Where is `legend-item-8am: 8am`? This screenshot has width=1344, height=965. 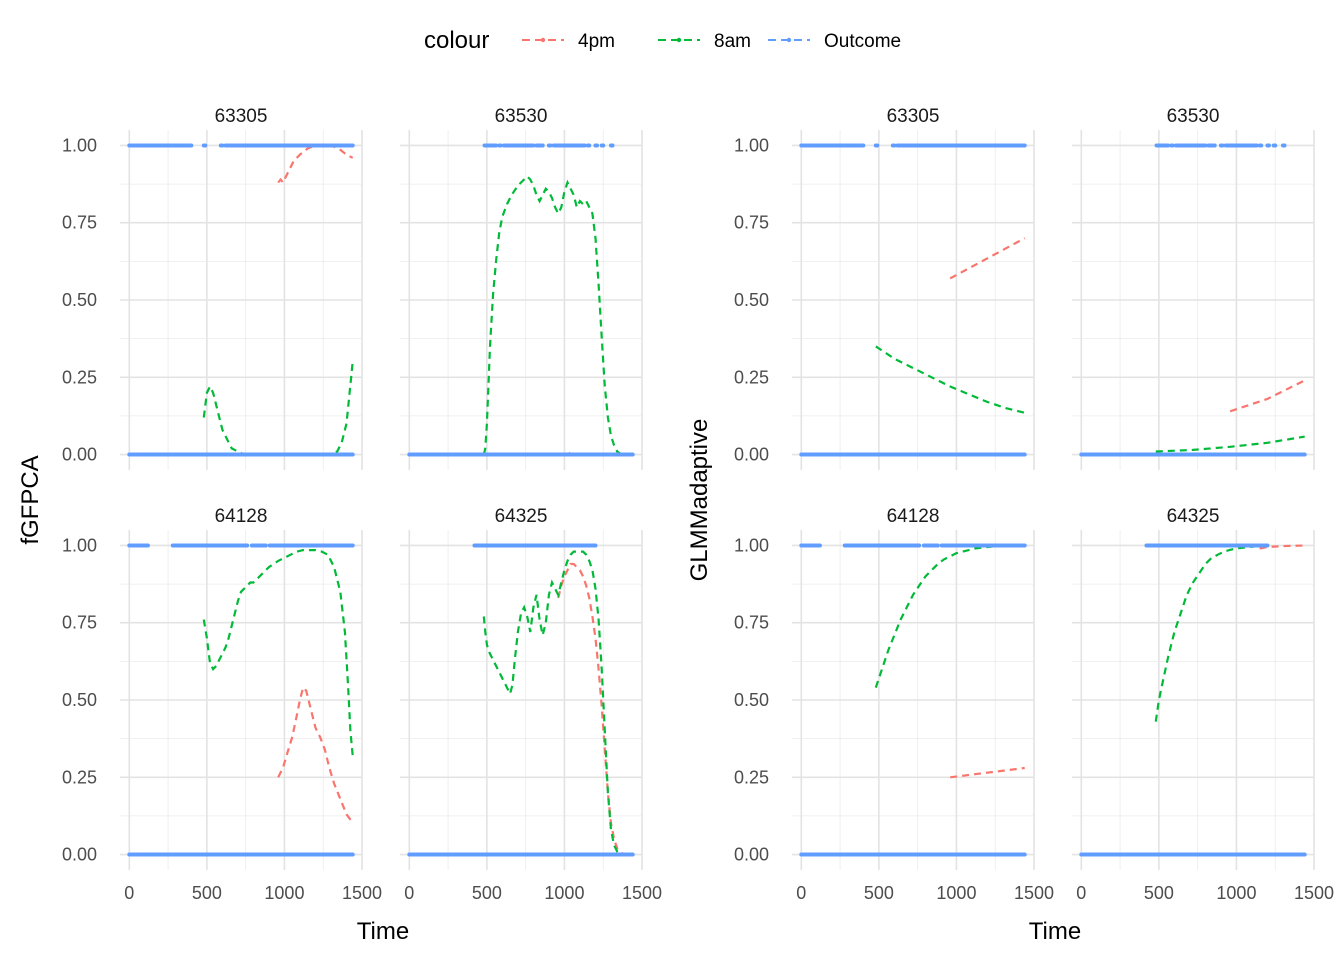 legend-item-8am: 8am is located at coordinates (704, 41).